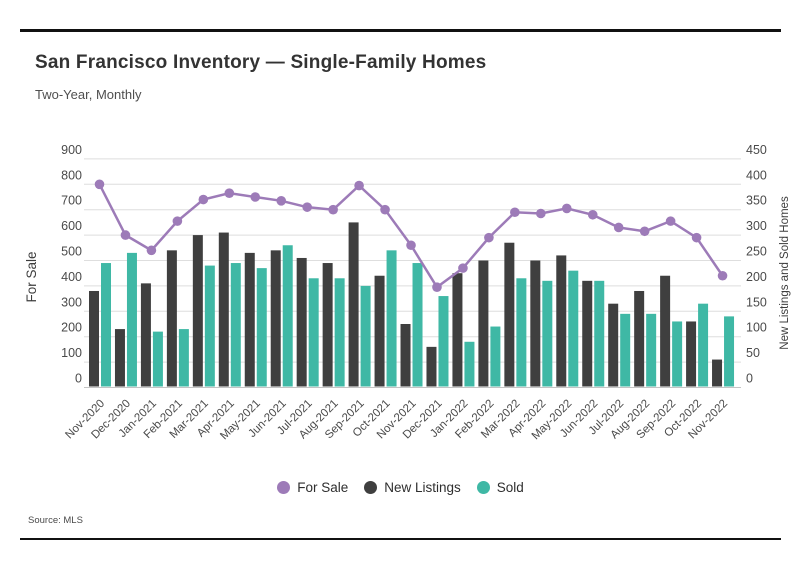  I want to click on legend-label-sold: Sold, so click(510, 487).